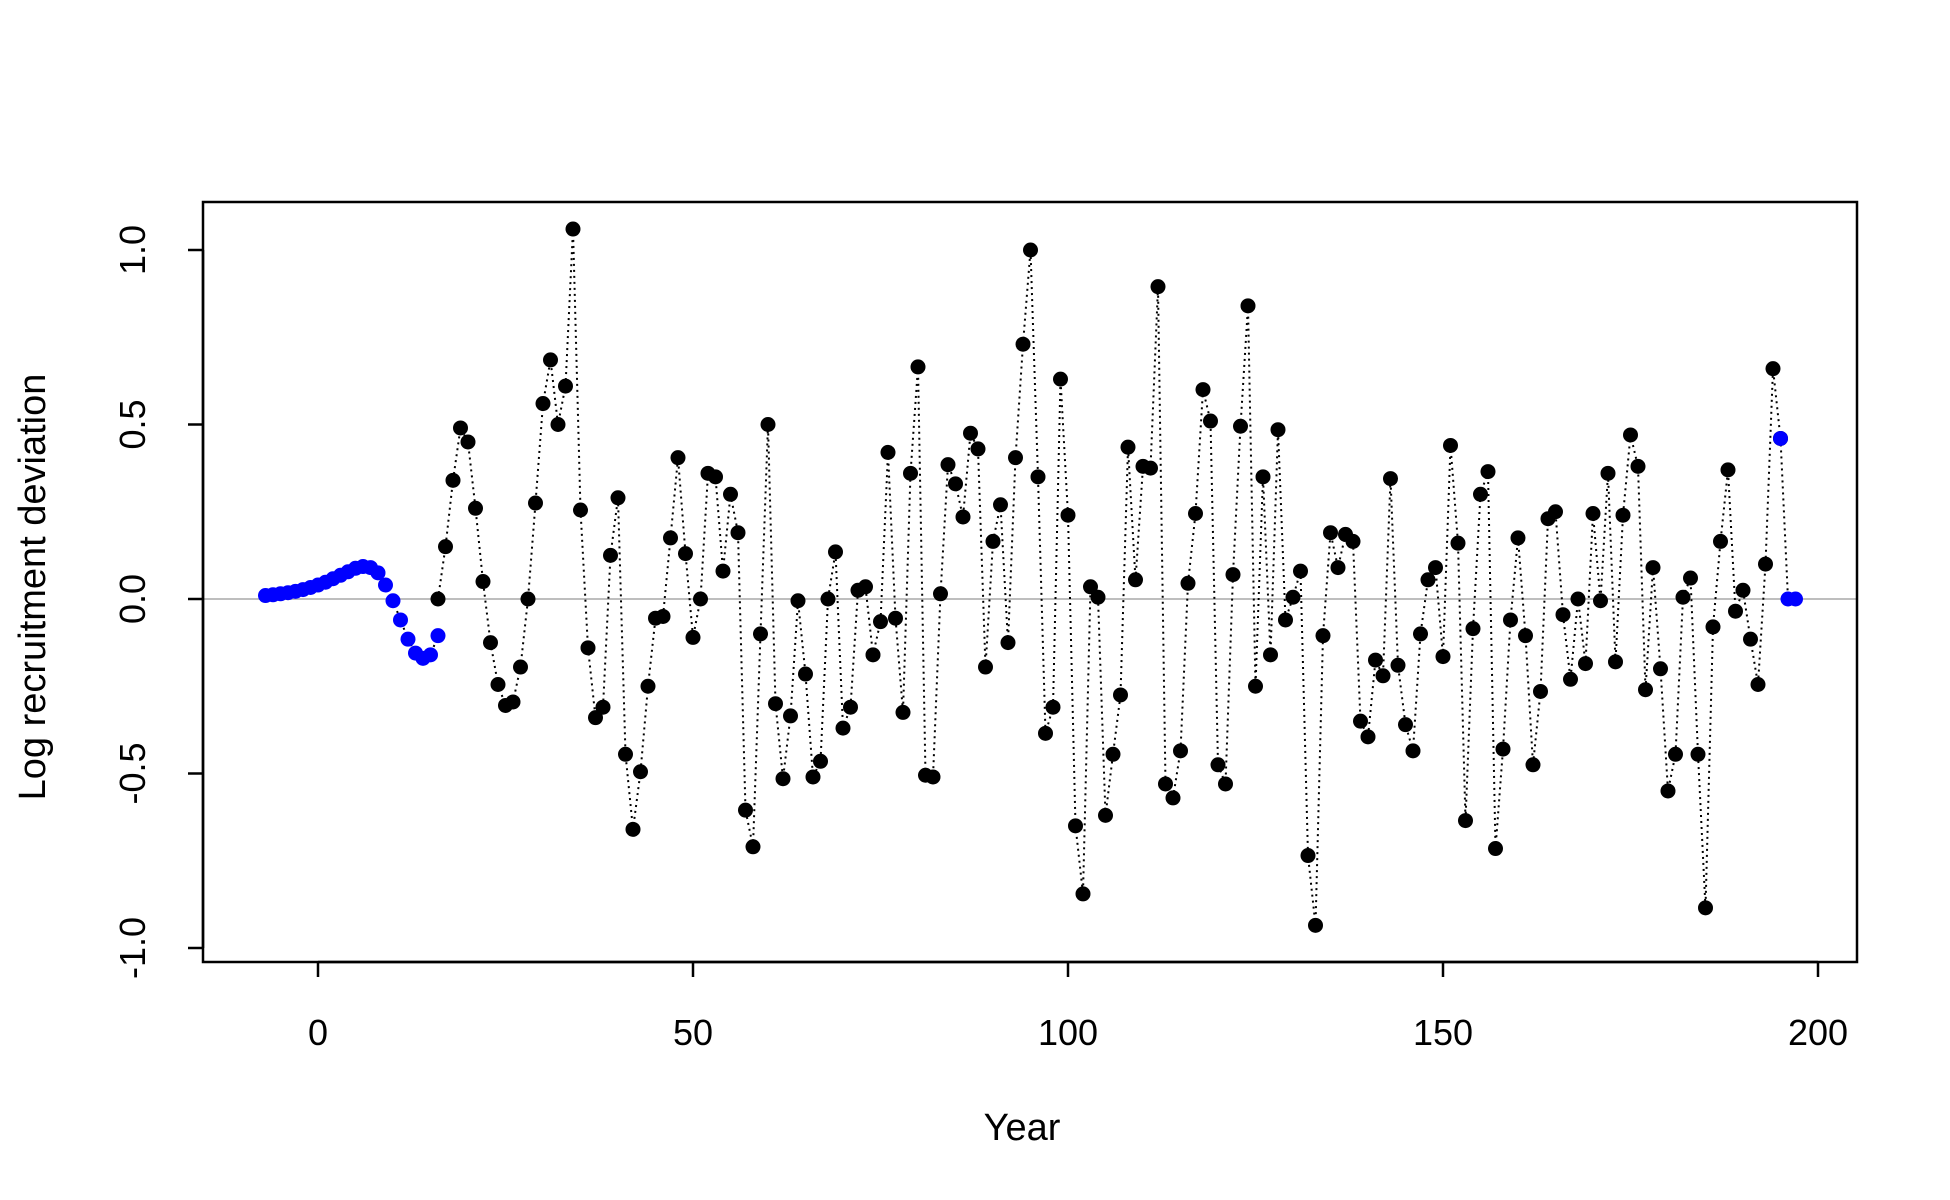 This screenshot has height=1200, width=1950. Describe the element at coordinates (1443, 1032) in the screenshot. I see `x-tick-label: 150` at that location.